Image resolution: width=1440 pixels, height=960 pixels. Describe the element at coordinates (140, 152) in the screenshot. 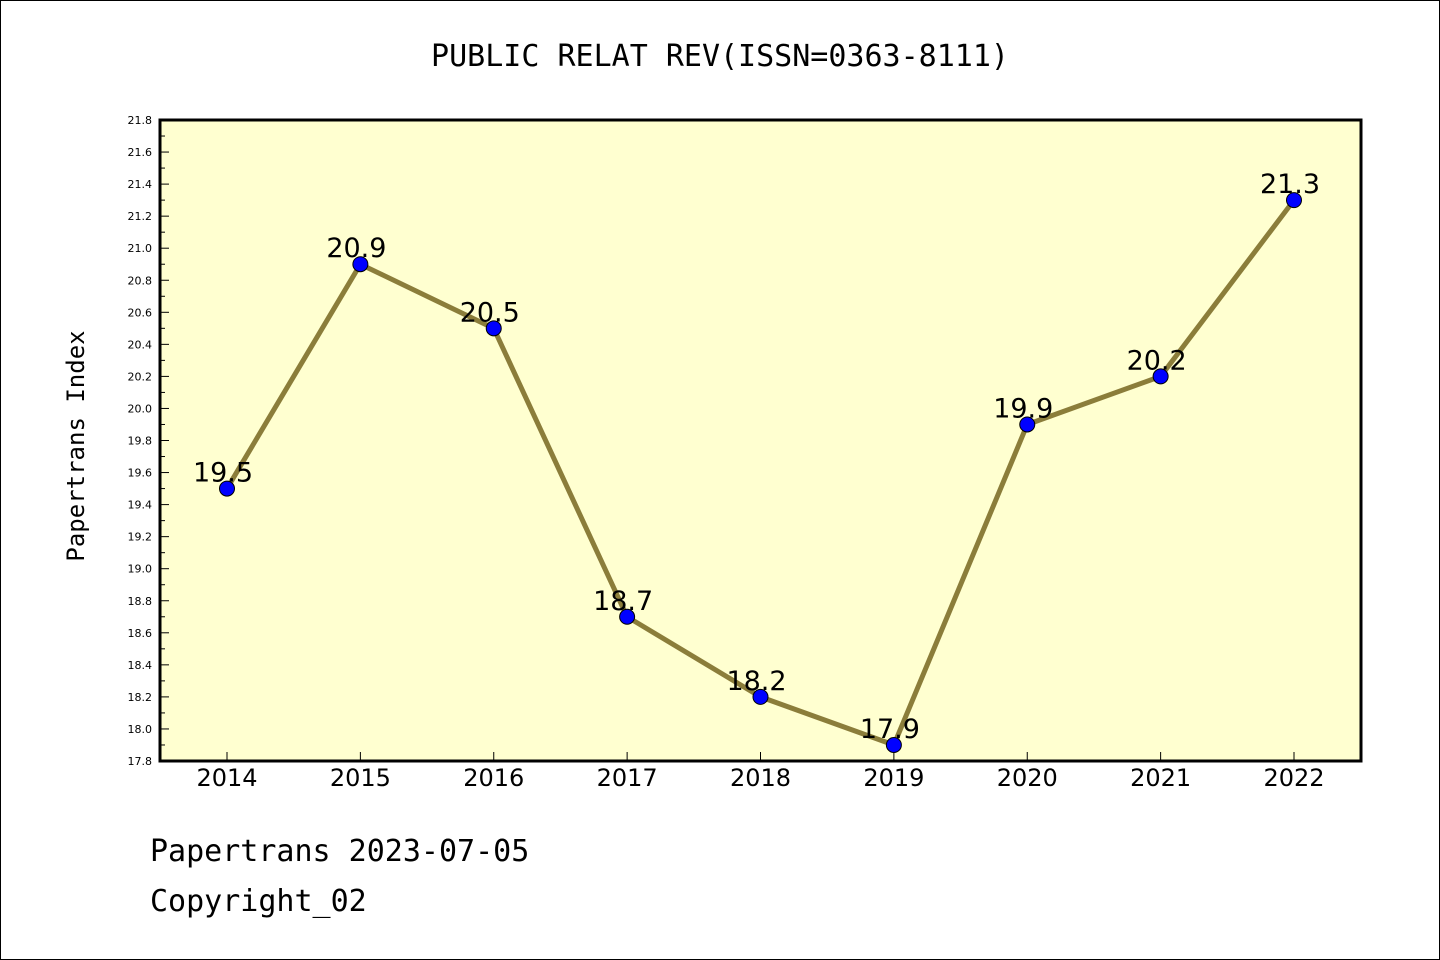

I see `y-tick-label: 21.6` at that location.